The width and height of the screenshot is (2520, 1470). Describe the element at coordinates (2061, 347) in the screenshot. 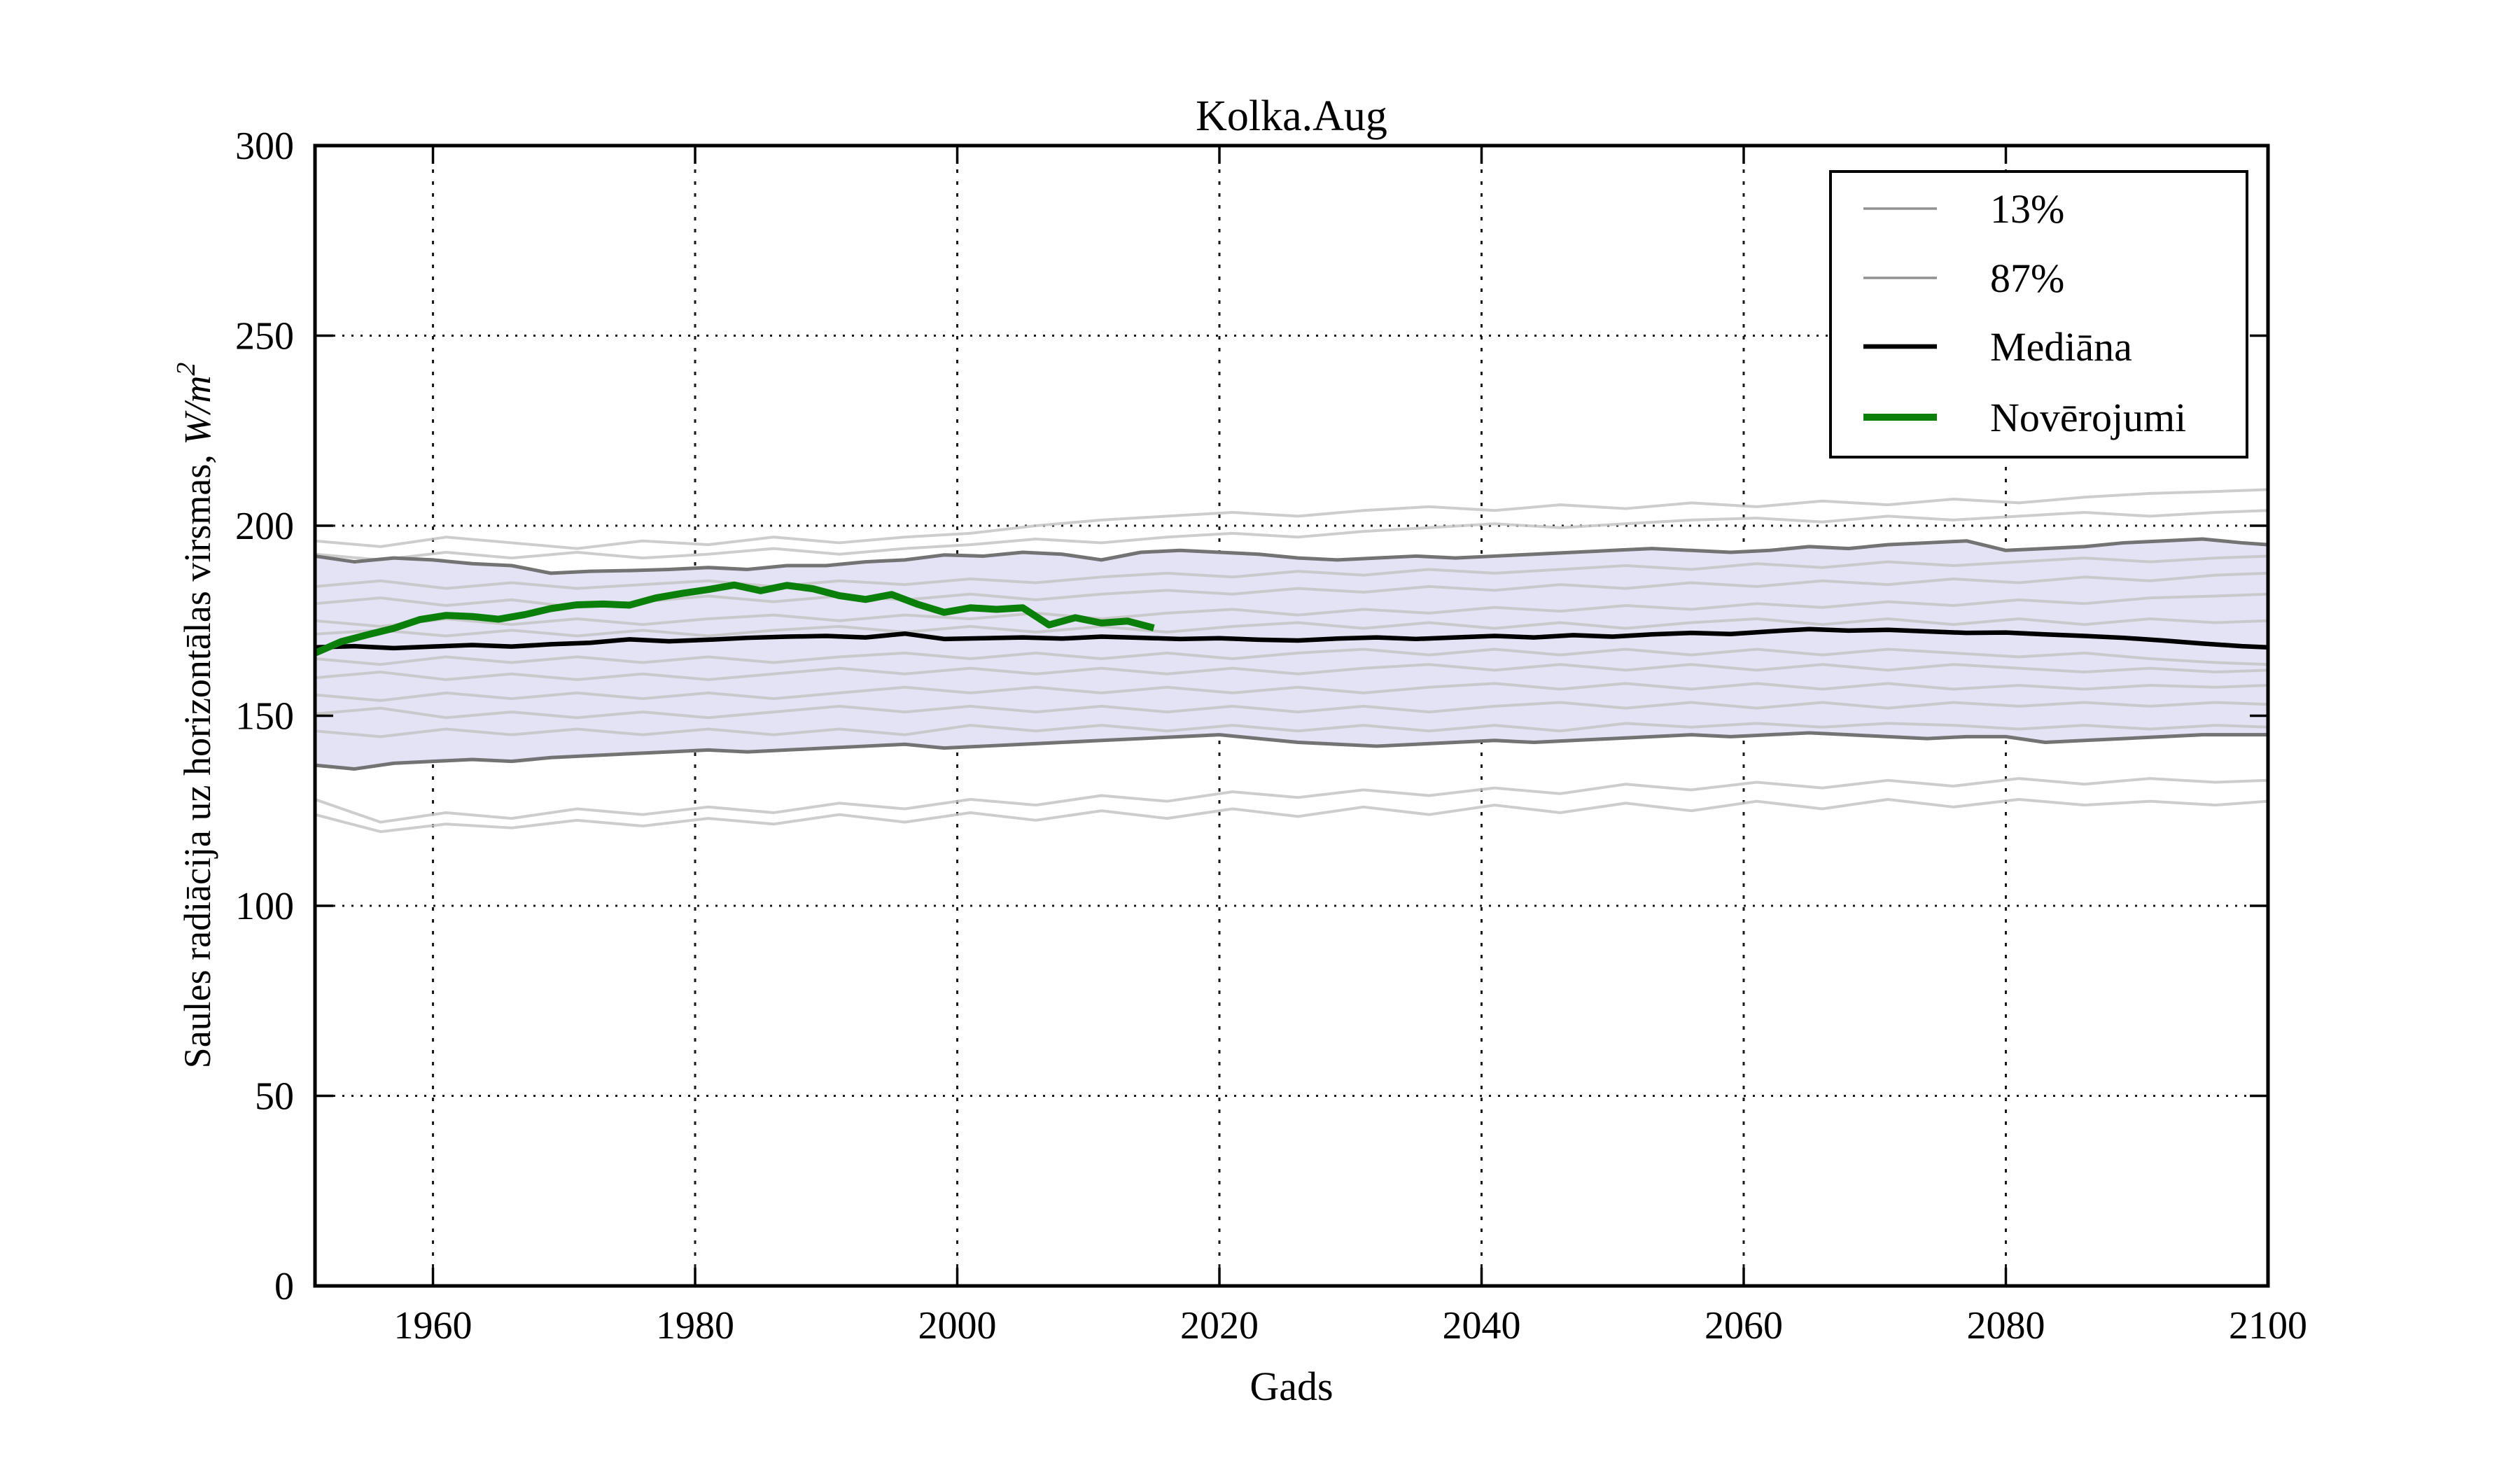

I see `legend-label: Mediāna` at that location.